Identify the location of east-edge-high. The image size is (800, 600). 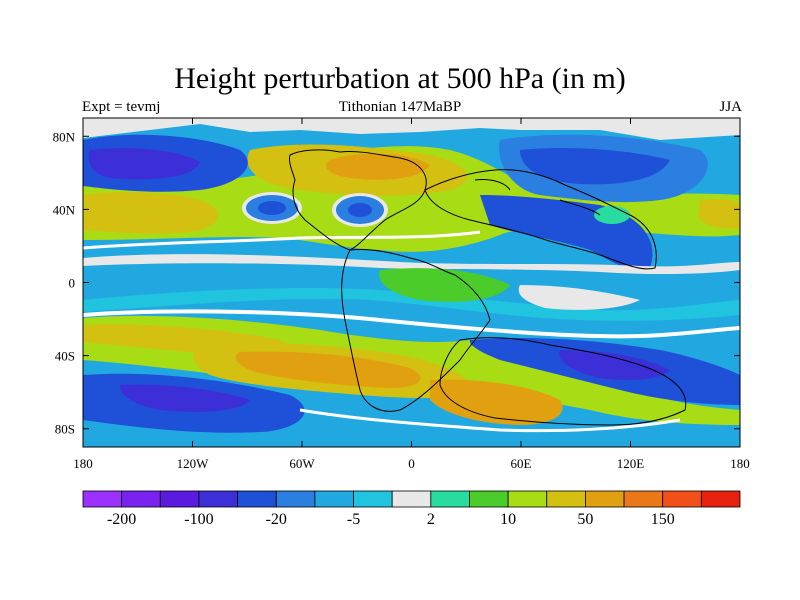
(719, 214).